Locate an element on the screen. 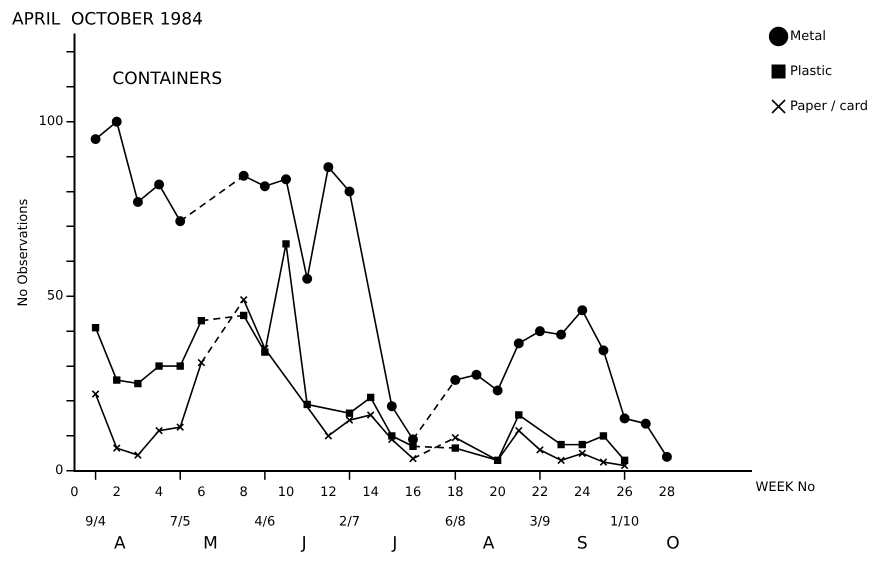 This screenshot has width=896, height=567. x-tick-label: 18 is located at coordinates (455, 492).